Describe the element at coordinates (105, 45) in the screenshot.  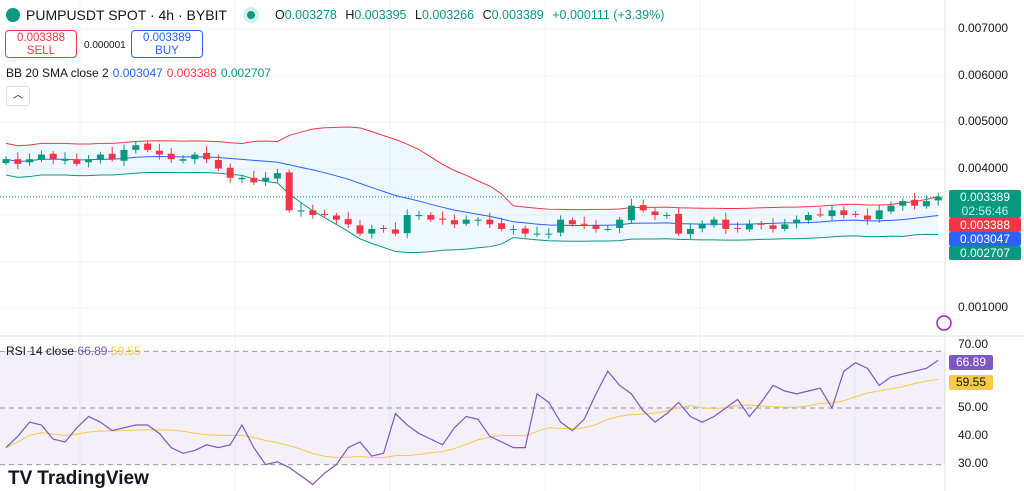
I see `spread: 0.000001` at that location.